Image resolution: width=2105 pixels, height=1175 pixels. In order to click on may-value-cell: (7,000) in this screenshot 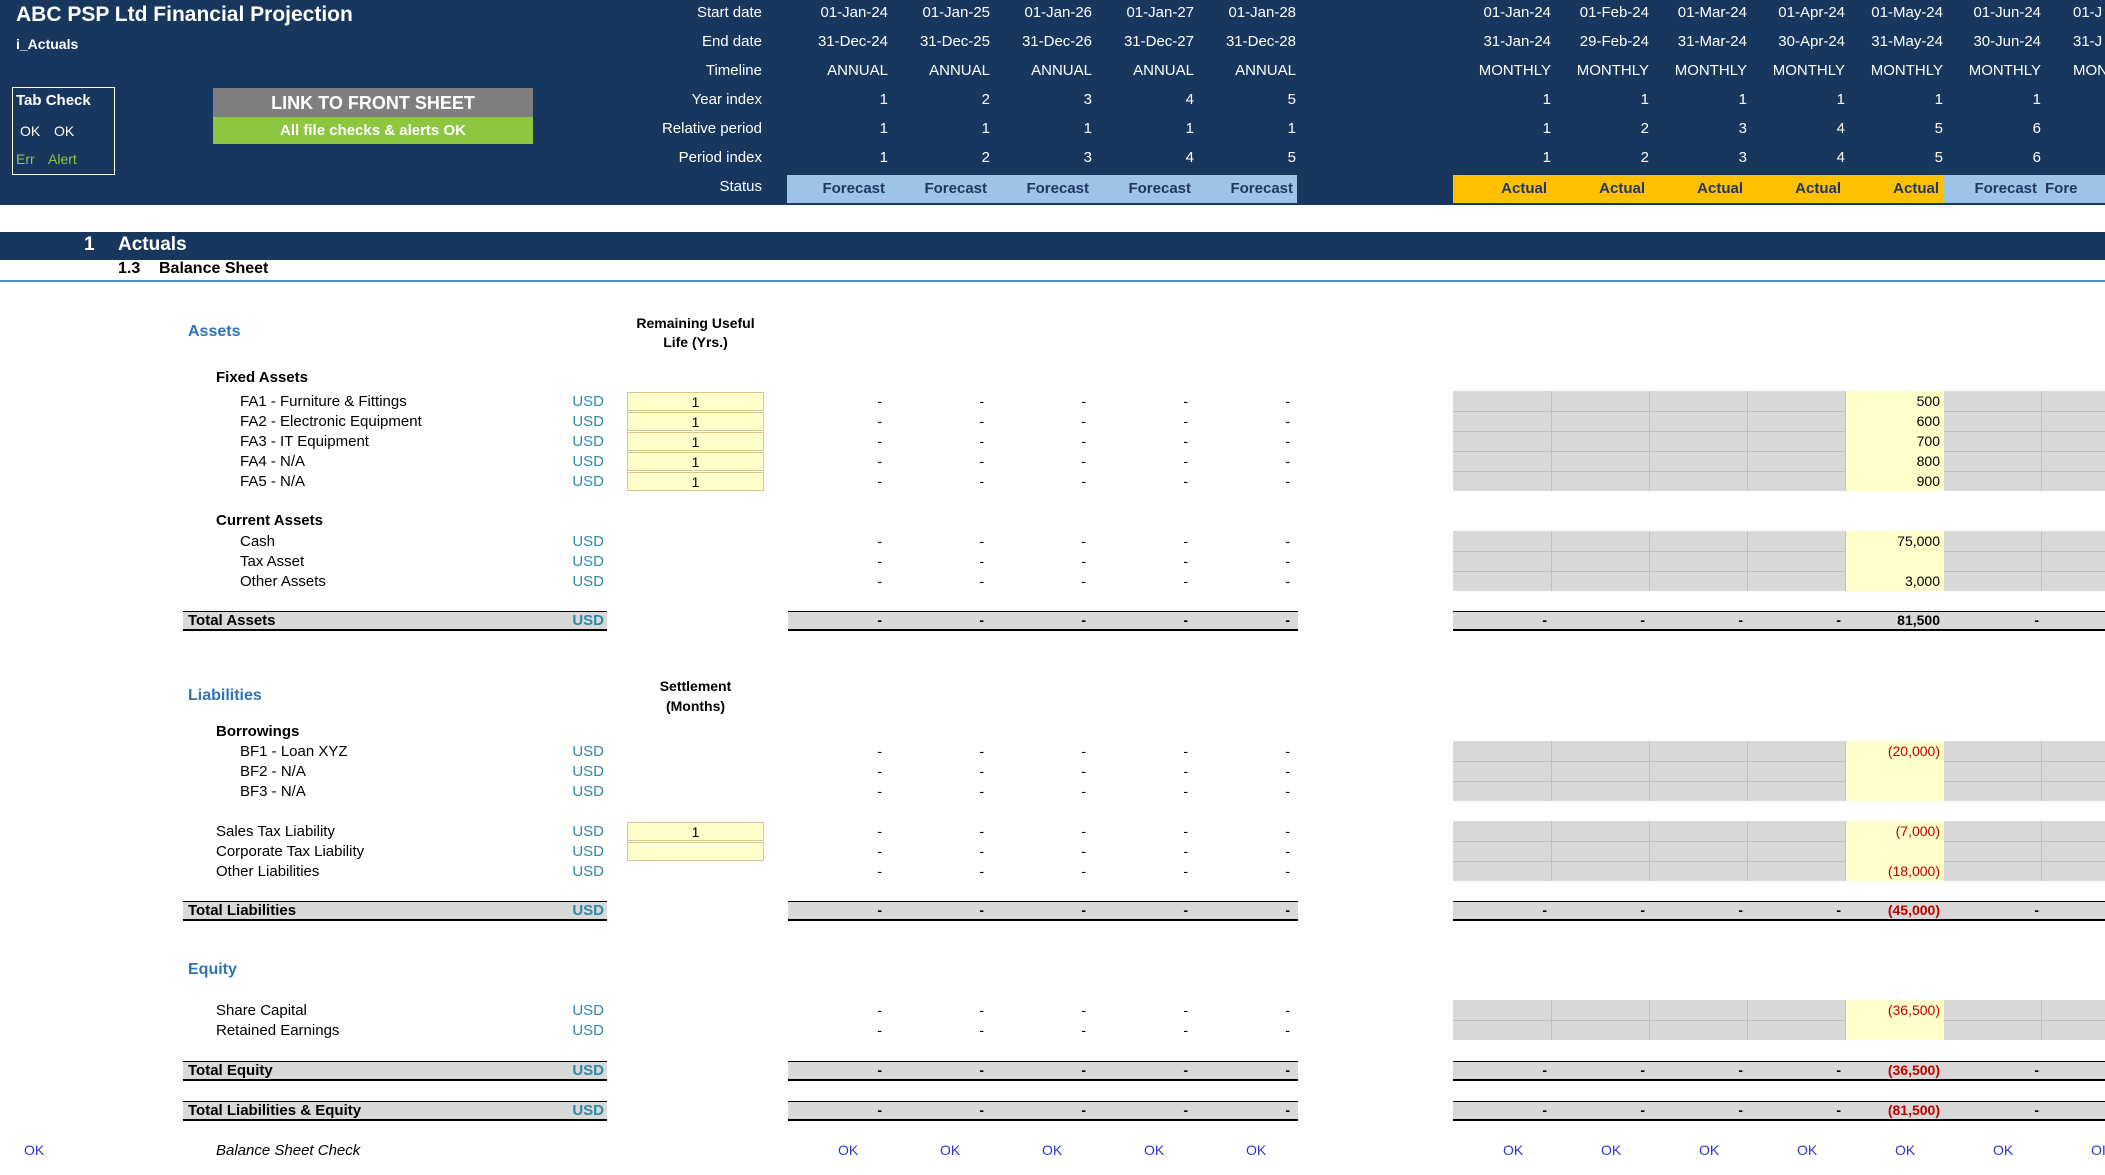, I will do `click(1917, 831)`.